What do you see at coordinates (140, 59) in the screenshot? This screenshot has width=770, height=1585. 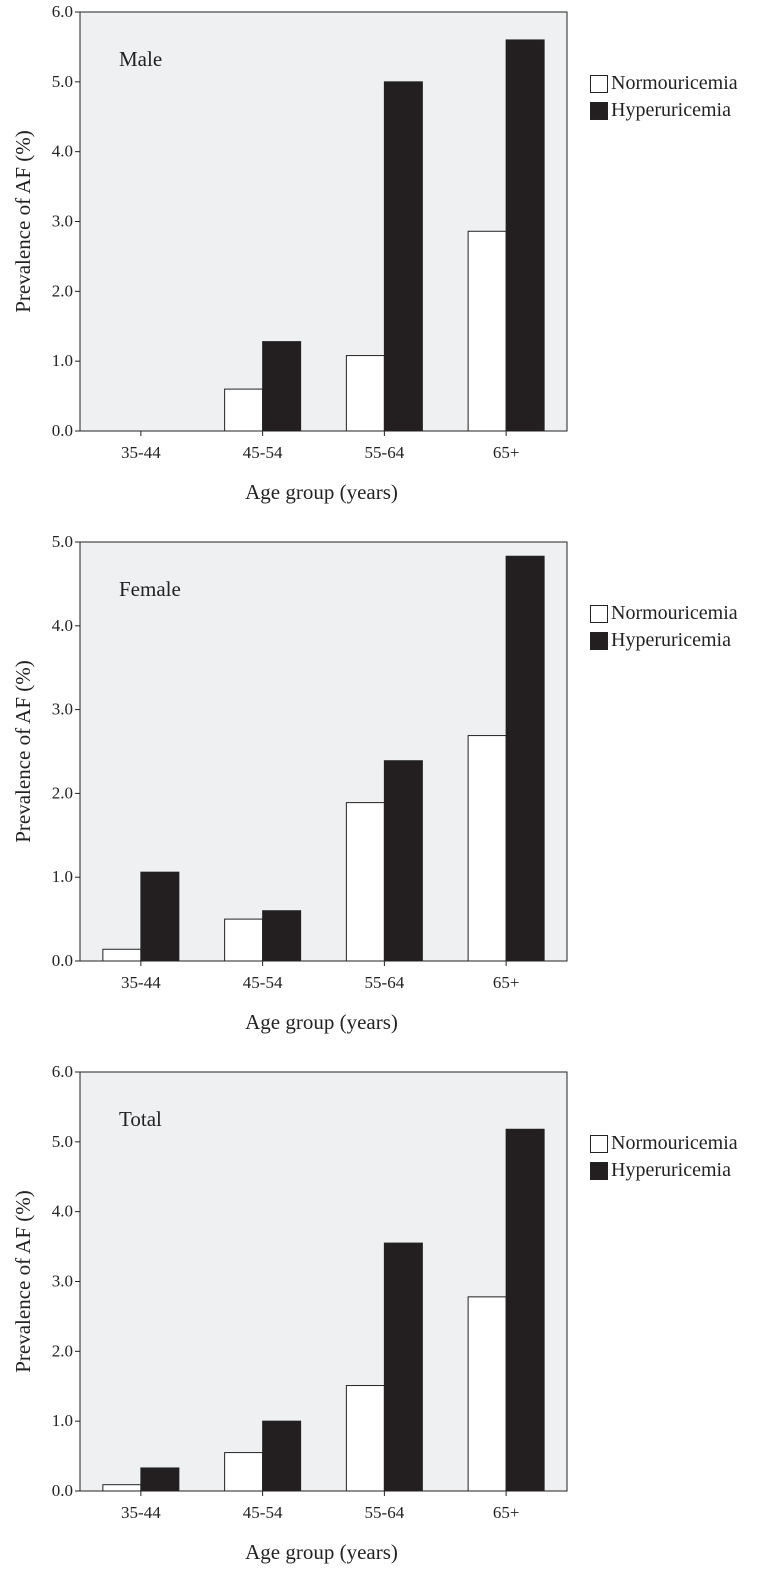 I see `panel-label: Male` at bounding box center [140, 59].